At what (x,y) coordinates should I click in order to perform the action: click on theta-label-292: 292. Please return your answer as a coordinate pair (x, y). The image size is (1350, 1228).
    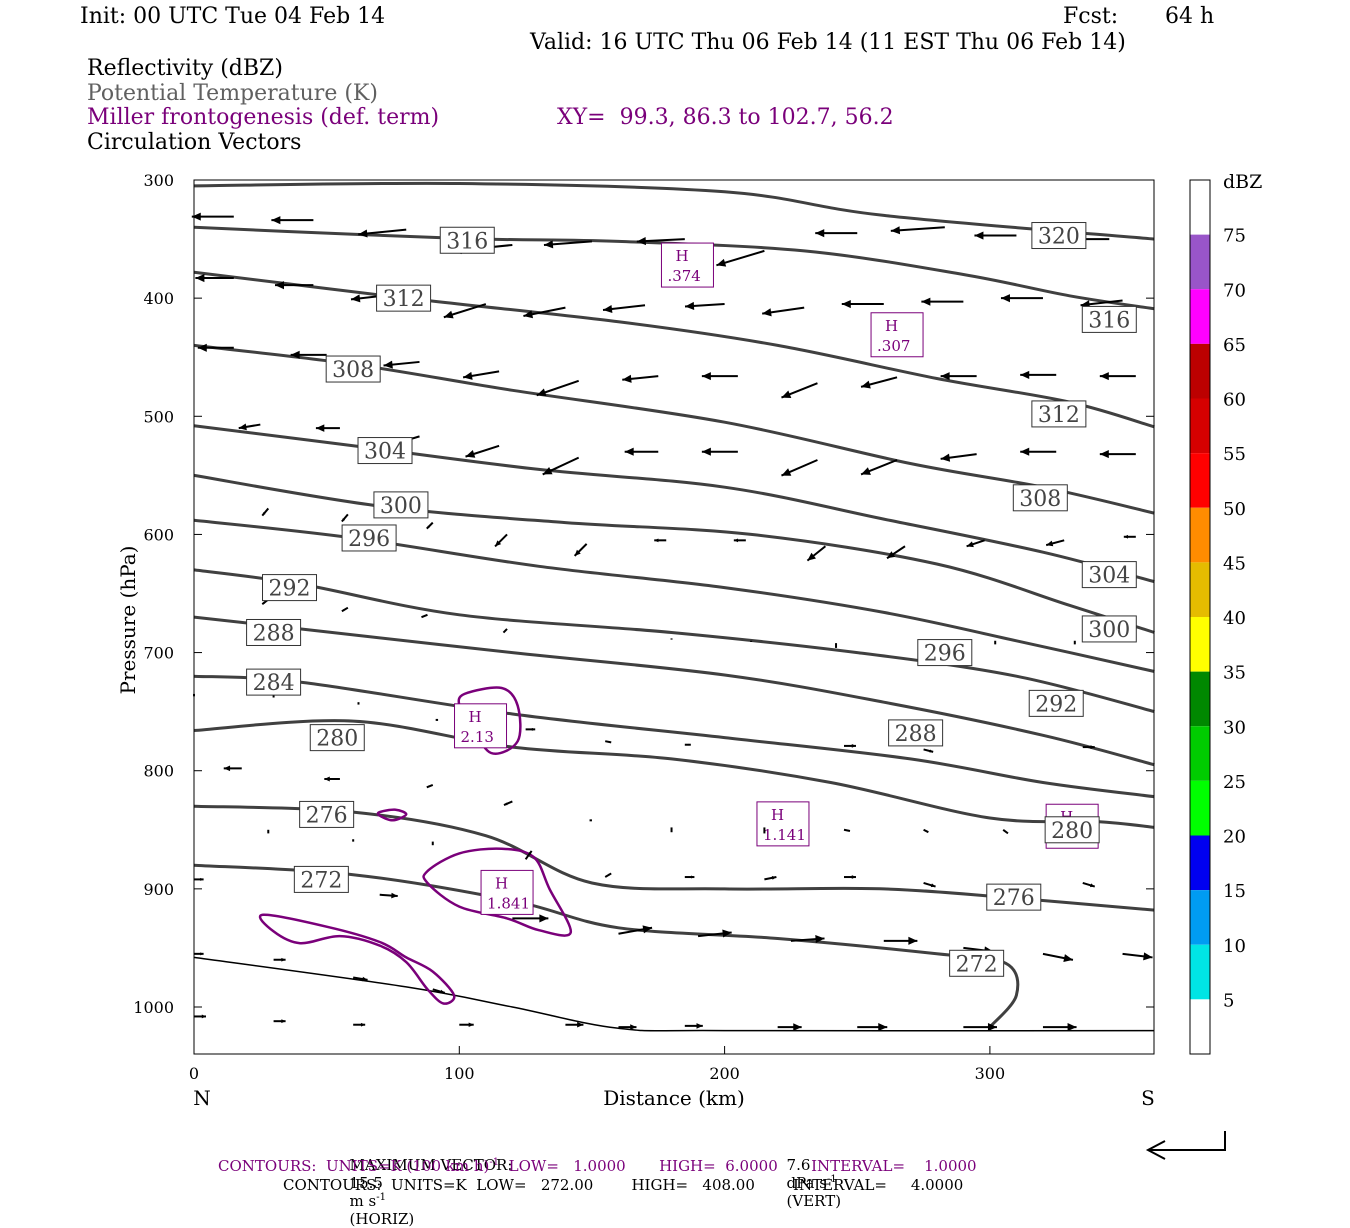
    Looking at the image, I should click on (290, 588).